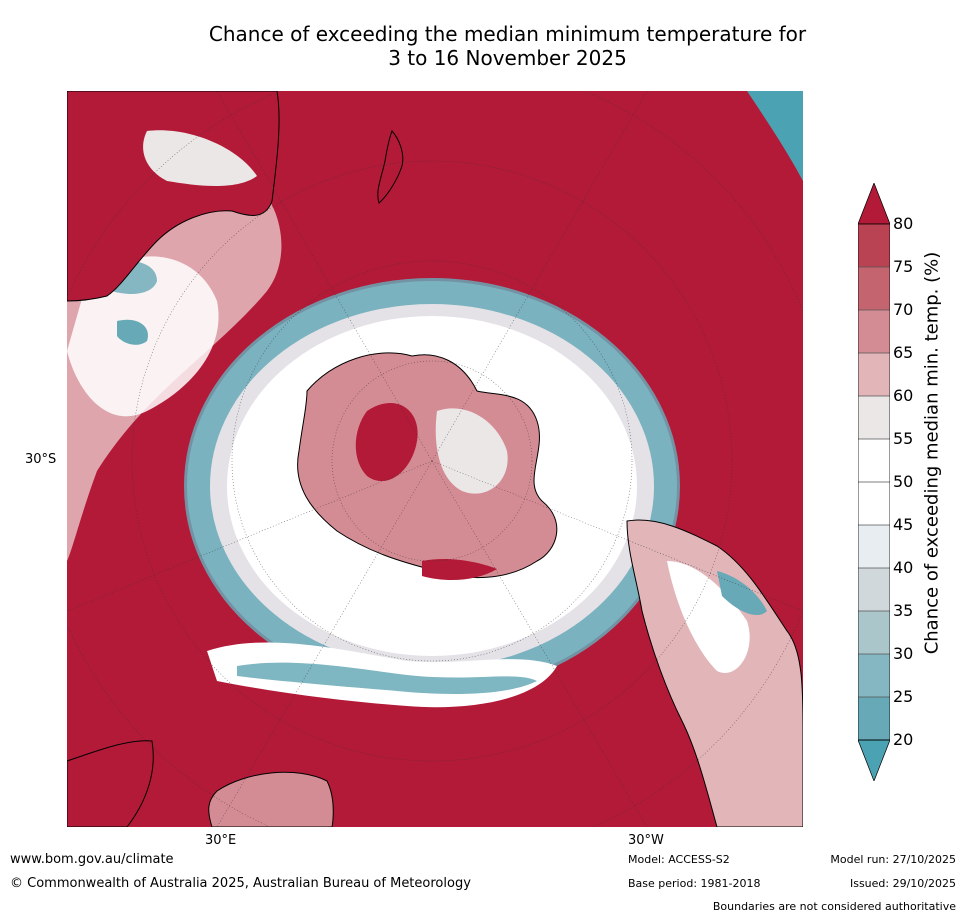 Image resolution: width=965 pixels, height=919 pixels. Describe the element at coordinates (903, 739) in the screenshot. I see `colorbar-tick: 20` at that location.